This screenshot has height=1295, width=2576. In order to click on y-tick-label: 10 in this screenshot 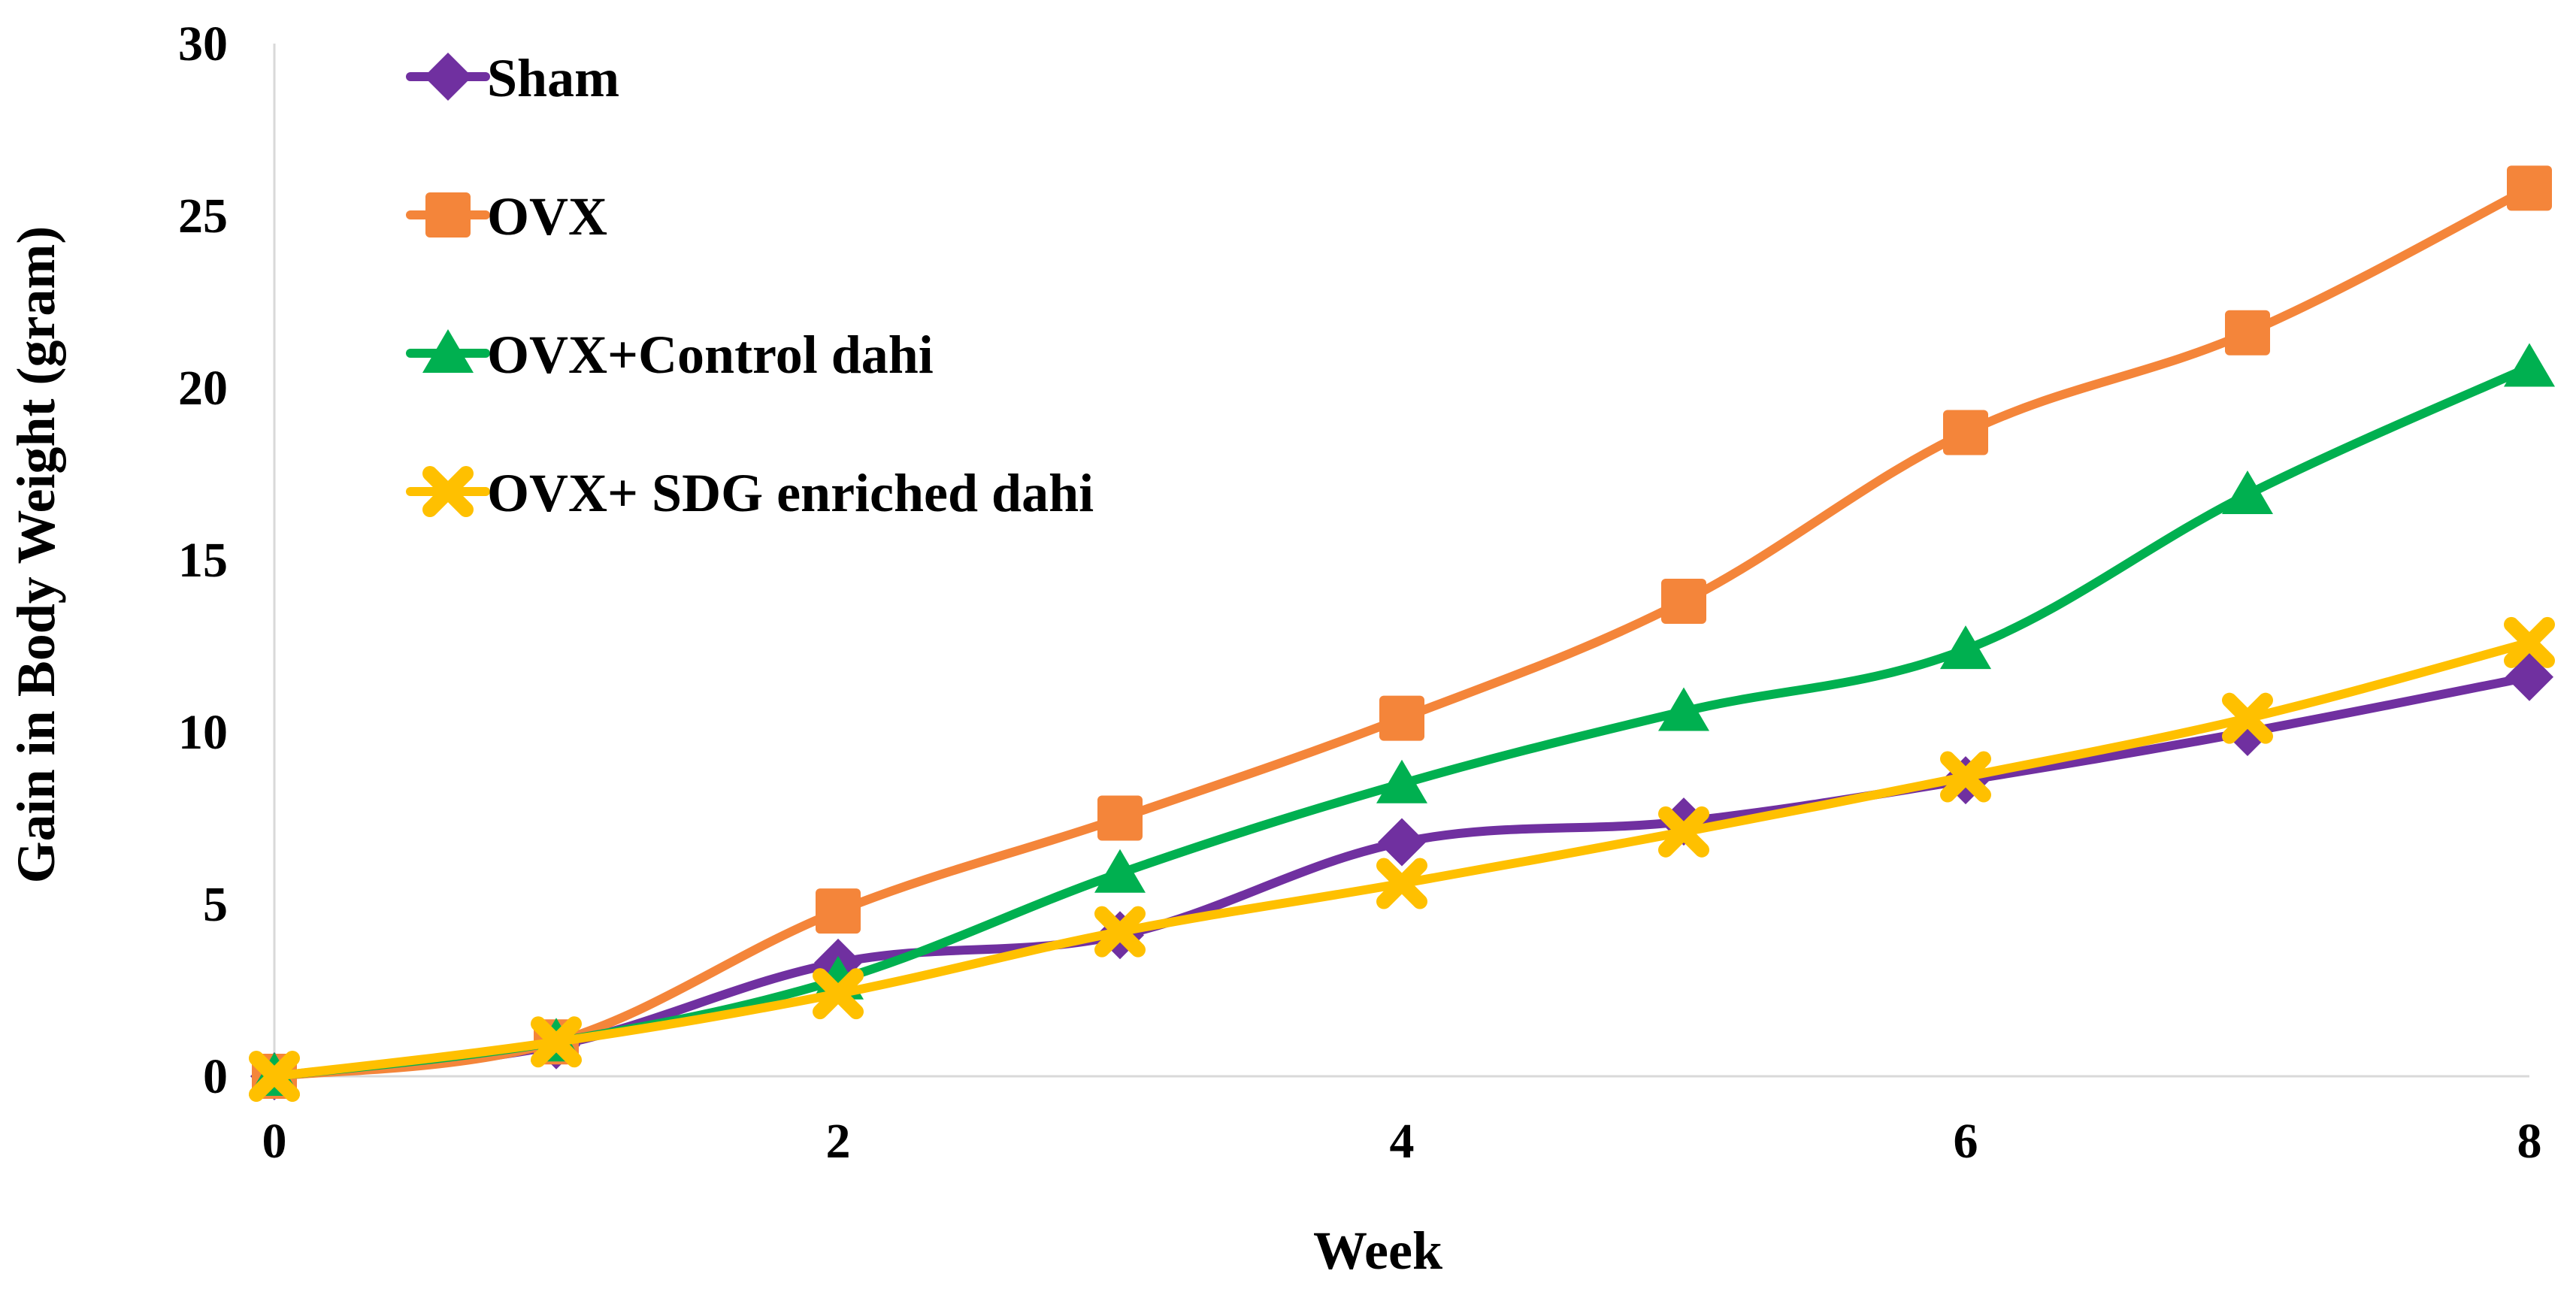, I will do `click(203, 732)`.